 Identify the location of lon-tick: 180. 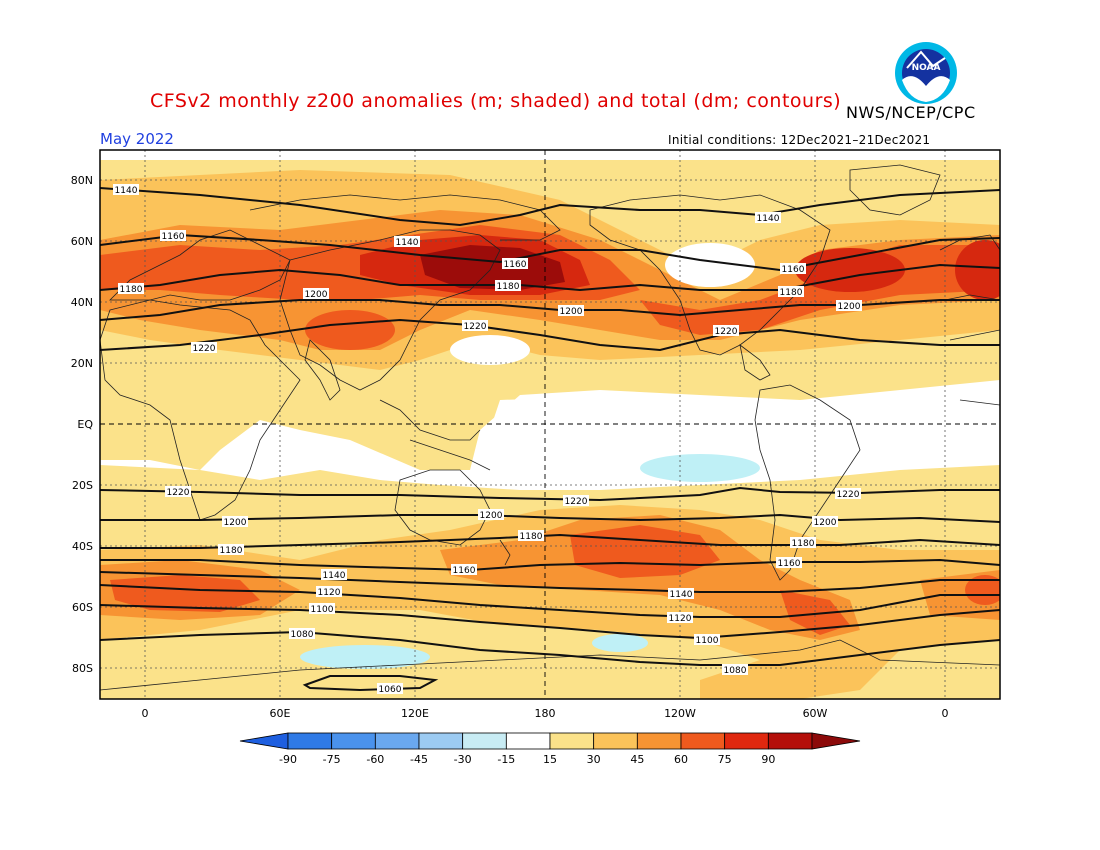
(545, 713).